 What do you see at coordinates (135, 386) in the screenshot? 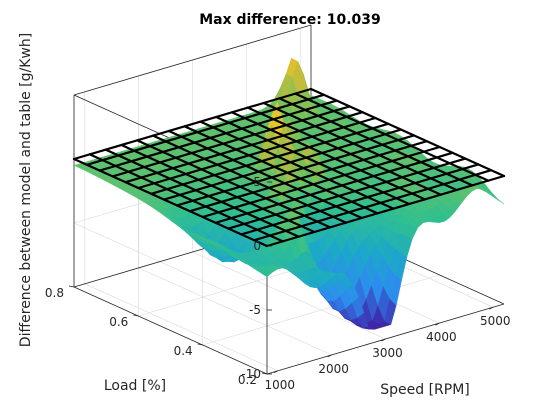
I see `y-axis-label: Load [%]` at bounding box center [135, 386].